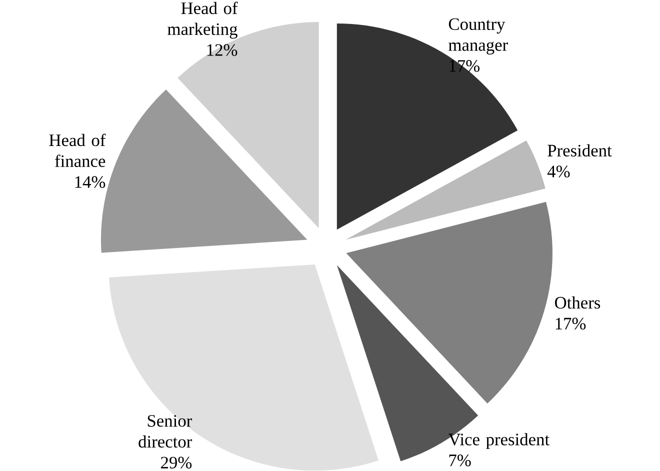  I want to click on data-label: 14%, so click(90, 182).